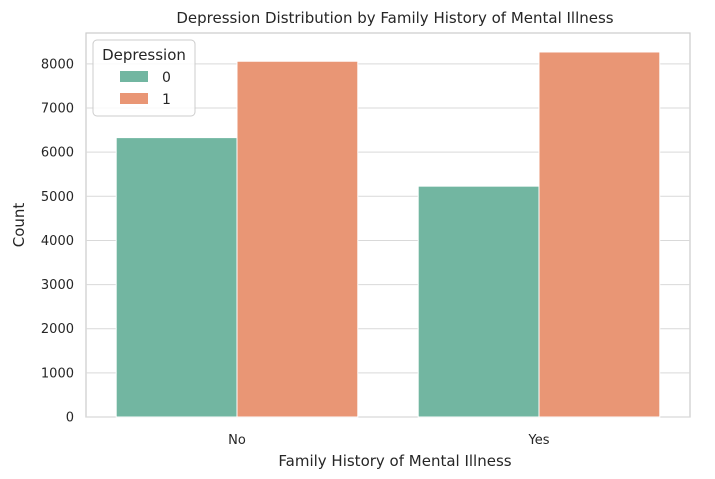  I want to click on y-tick-label: 6000, so click(57, 153).